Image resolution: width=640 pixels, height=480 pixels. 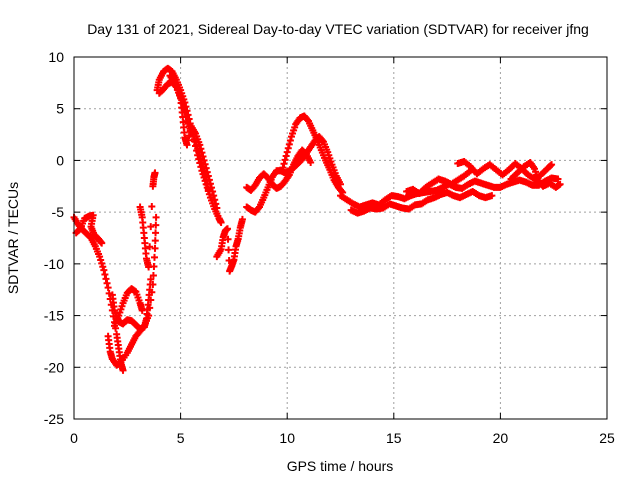 I want to click on y-tick-label: -5, so click(x=58, y=212).